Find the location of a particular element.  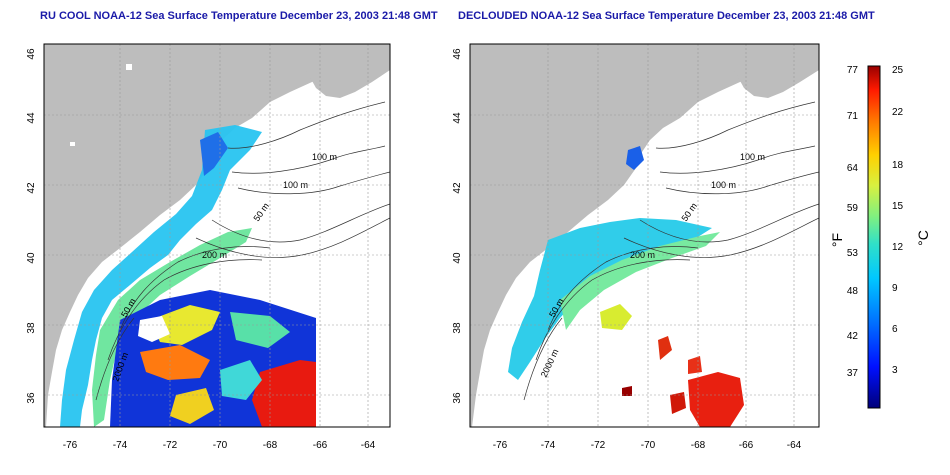

right-delaware-bay is located at coordinates (509, 348).